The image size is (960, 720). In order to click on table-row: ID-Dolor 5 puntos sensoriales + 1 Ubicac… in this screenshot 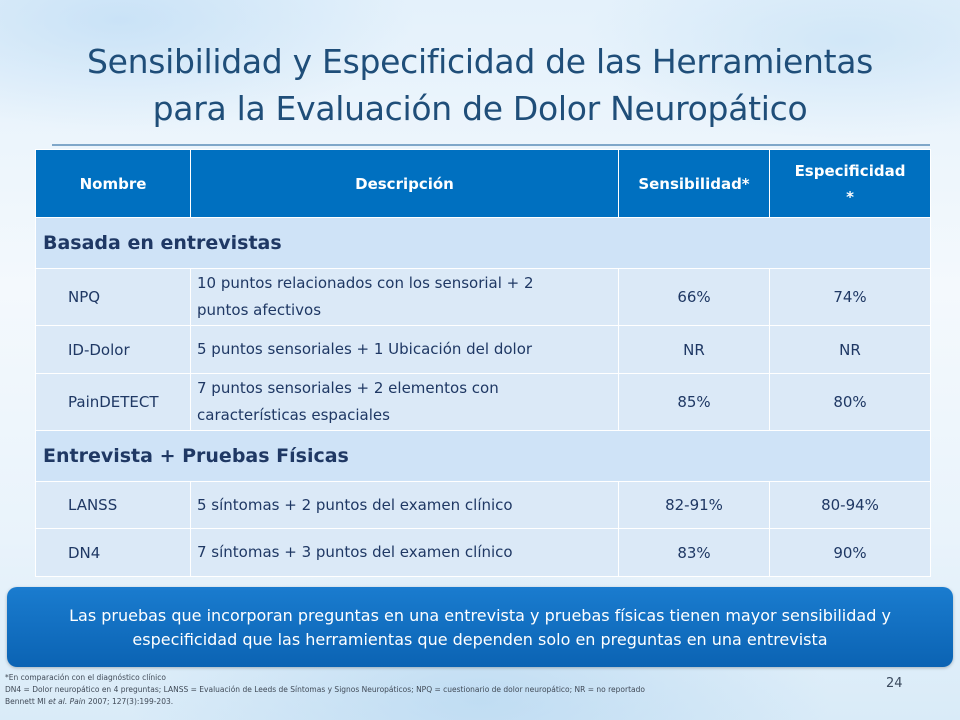, I will do `click(483, 349)`.